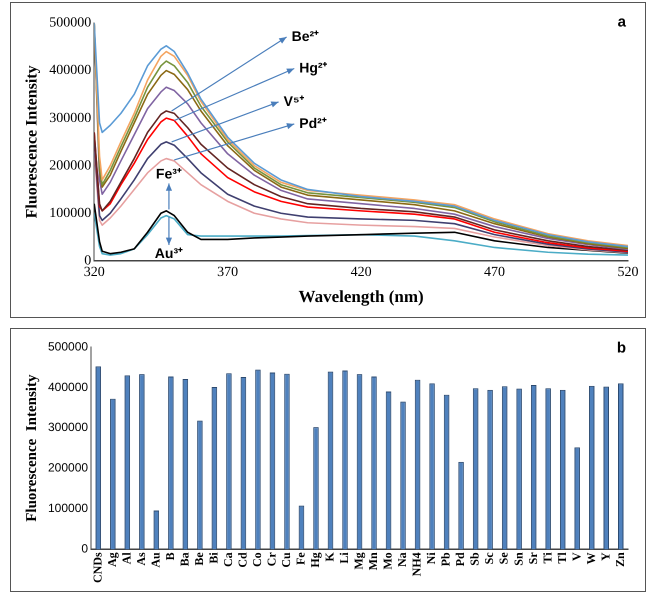 This screenshot has width=654, height=595. I want to click on x-tick-label: 420, so click(361, 272).